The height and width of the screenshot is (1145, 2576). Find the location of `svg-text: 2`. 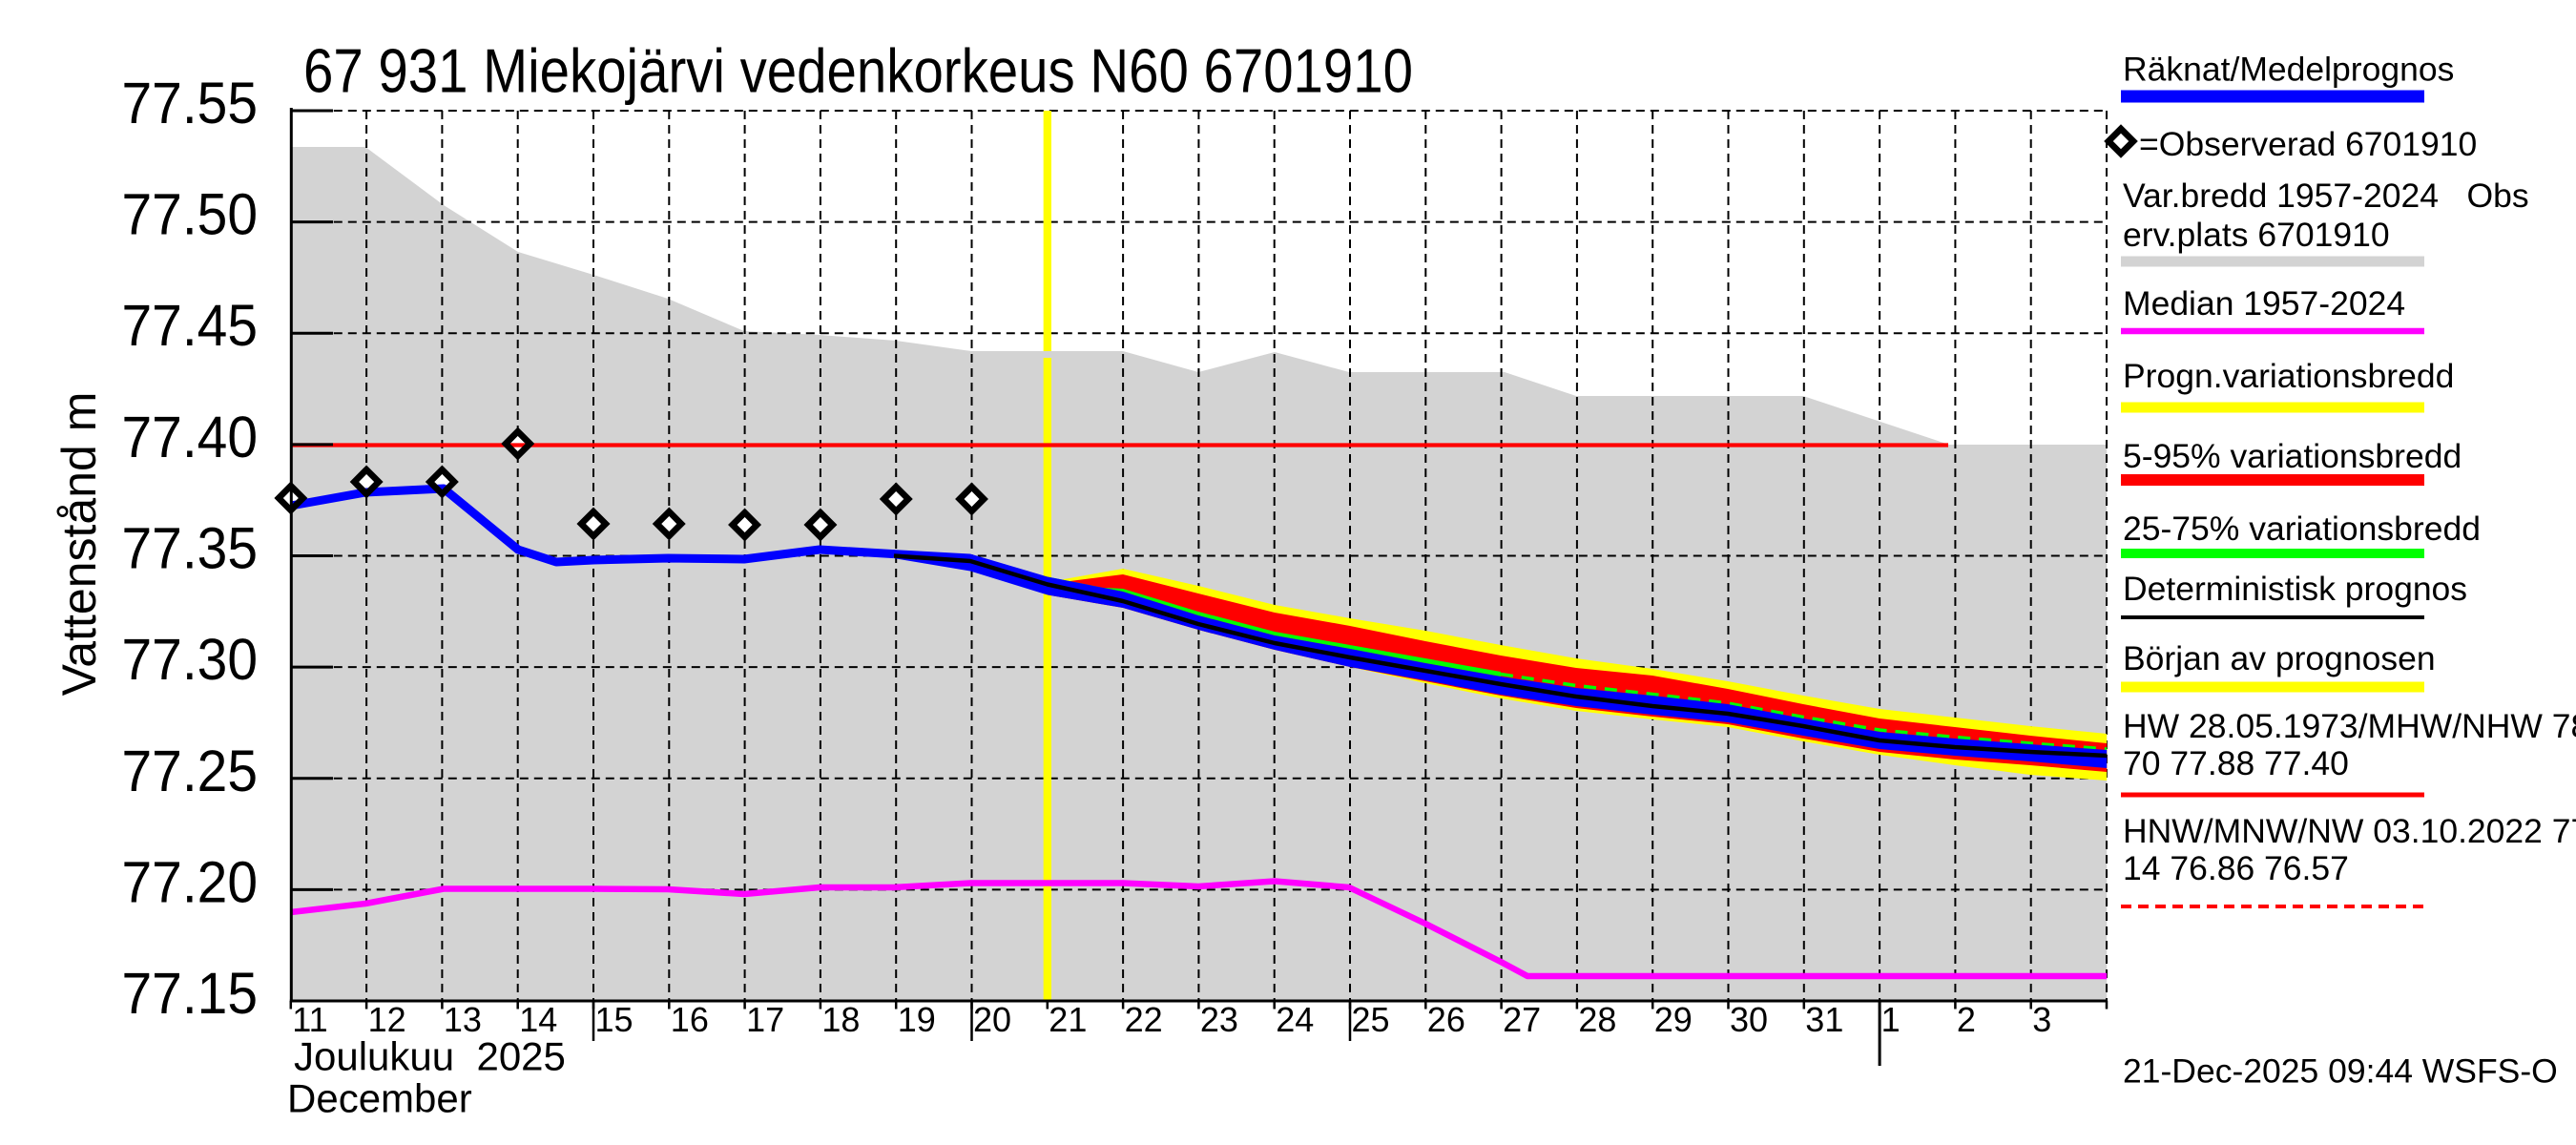

svg-text: 2 is located at coordinates (1966, 1019).